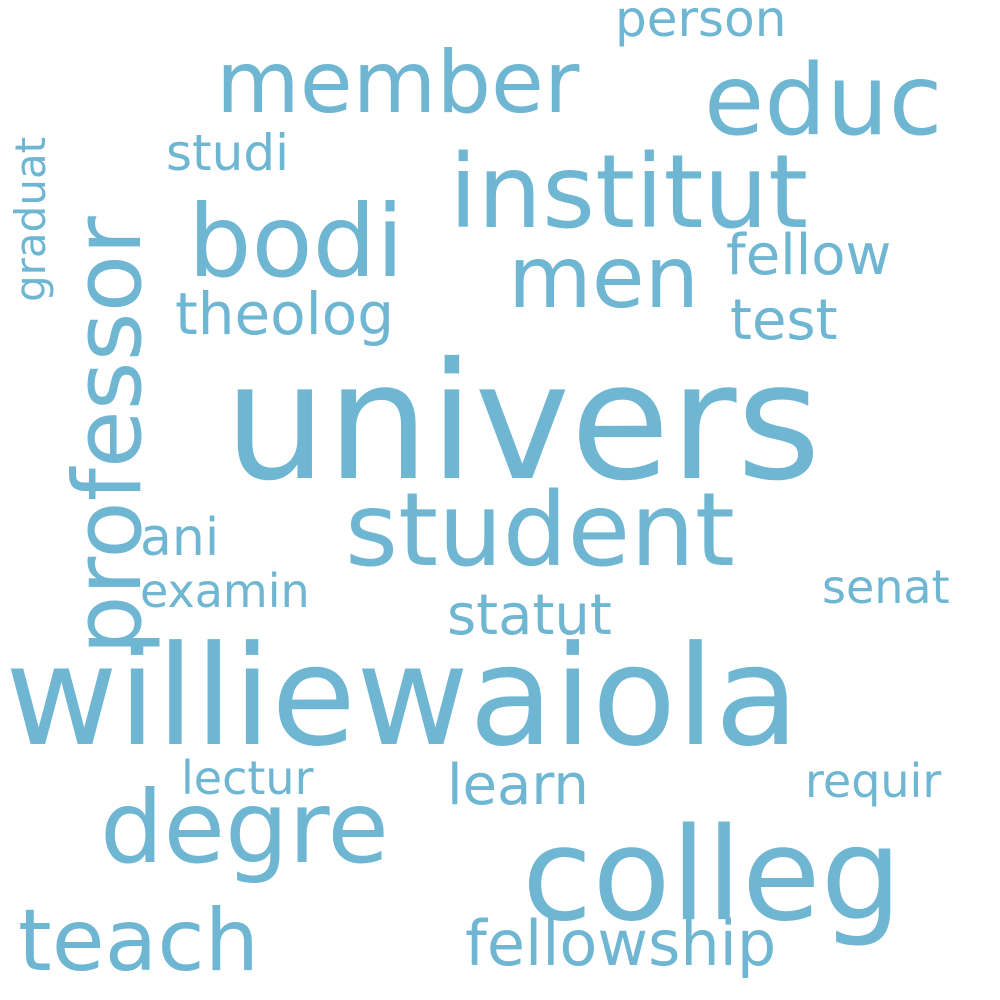 This screenshot has width=1000, height=1000. I want to click on word-institut: institut, so click(629, 192).